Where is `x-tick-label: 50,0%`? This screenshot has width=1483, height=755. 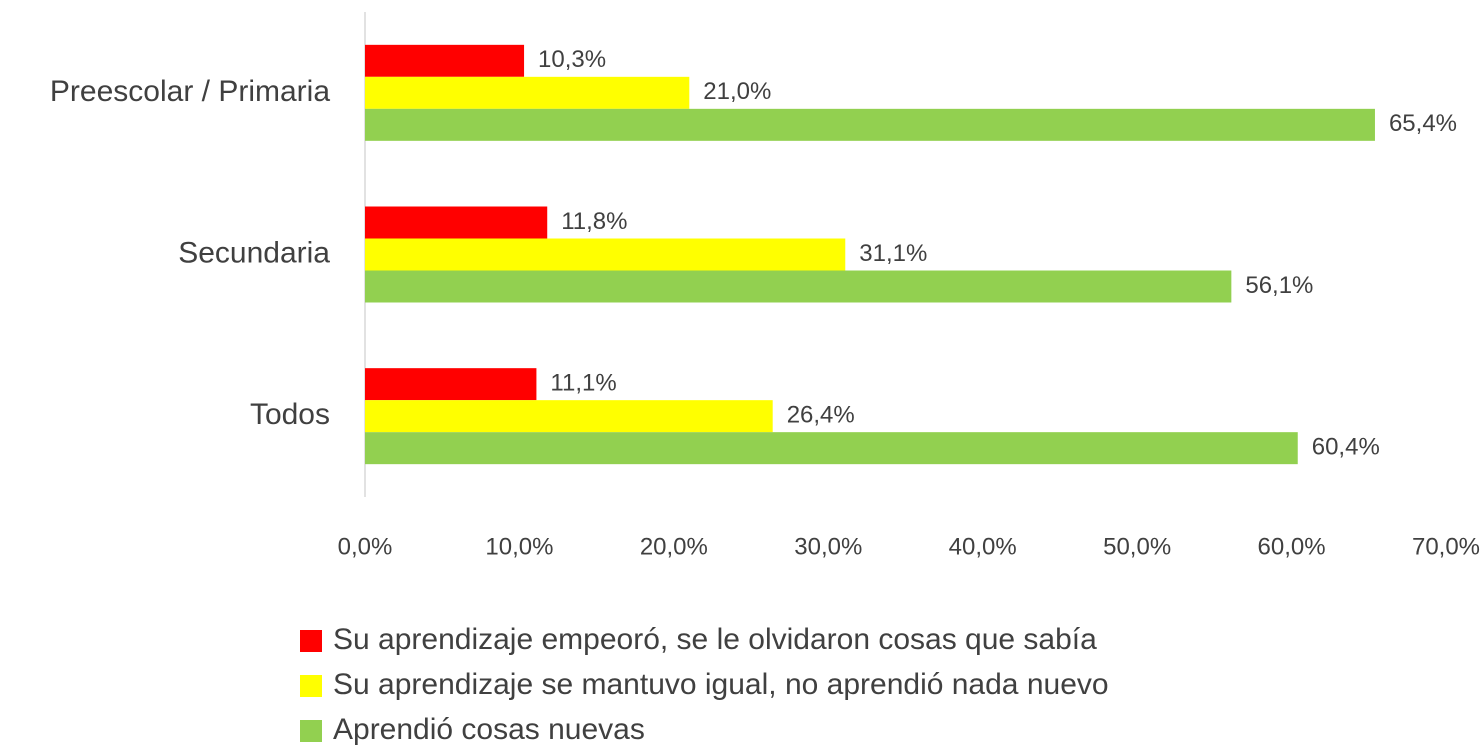
x-tick-label: 50,0% is located at coordinates (1137, 546).